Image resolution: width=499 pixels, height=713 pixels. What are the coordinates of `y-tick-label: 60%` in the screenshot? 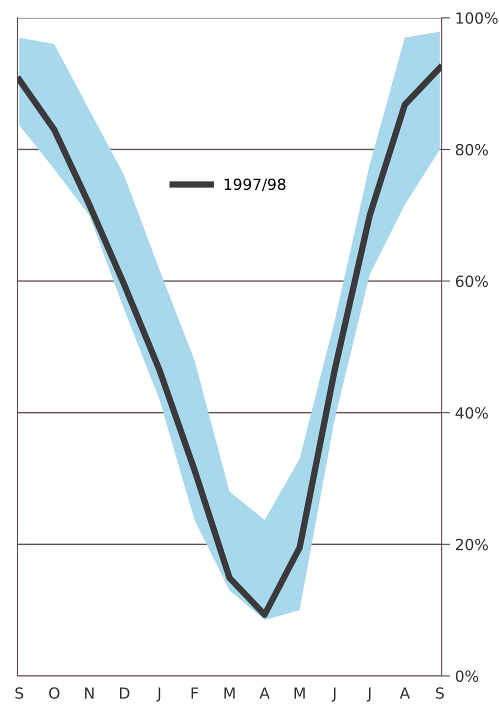 It's located at (472, 282).